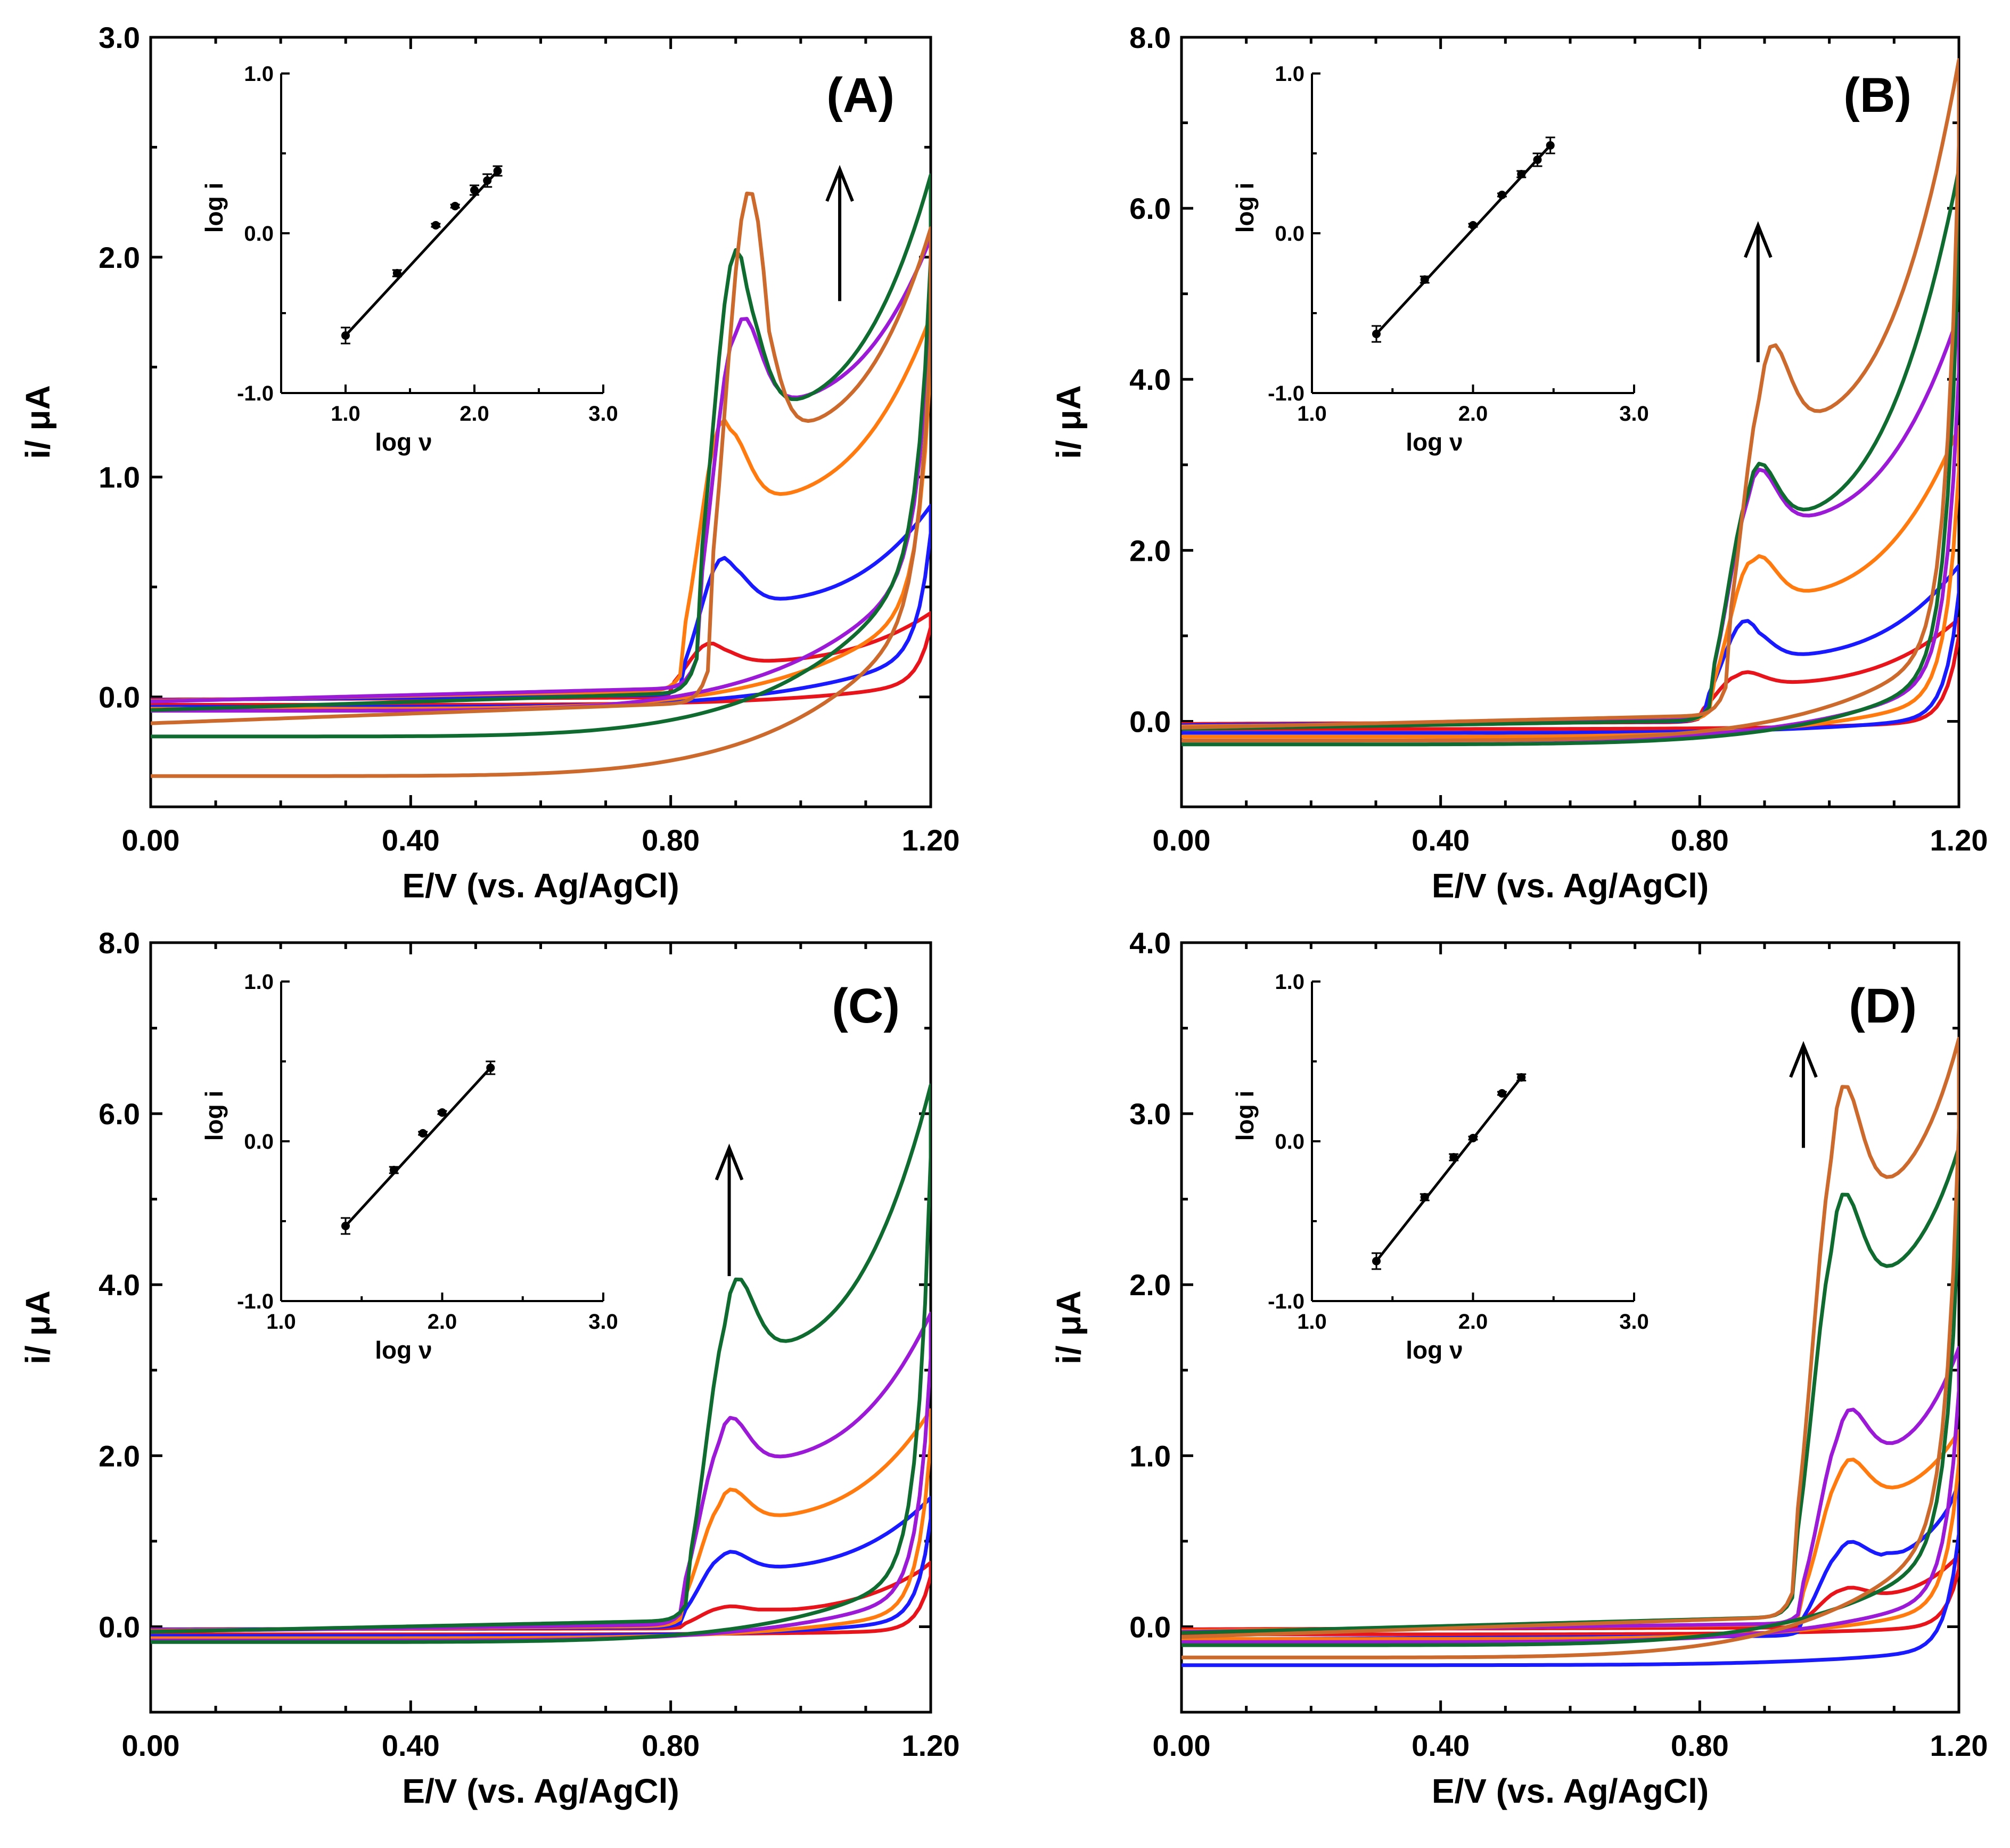  Describe the element at coordinates (1877, 95) in the screenshot. I see `panel-label: (B)` at that location.